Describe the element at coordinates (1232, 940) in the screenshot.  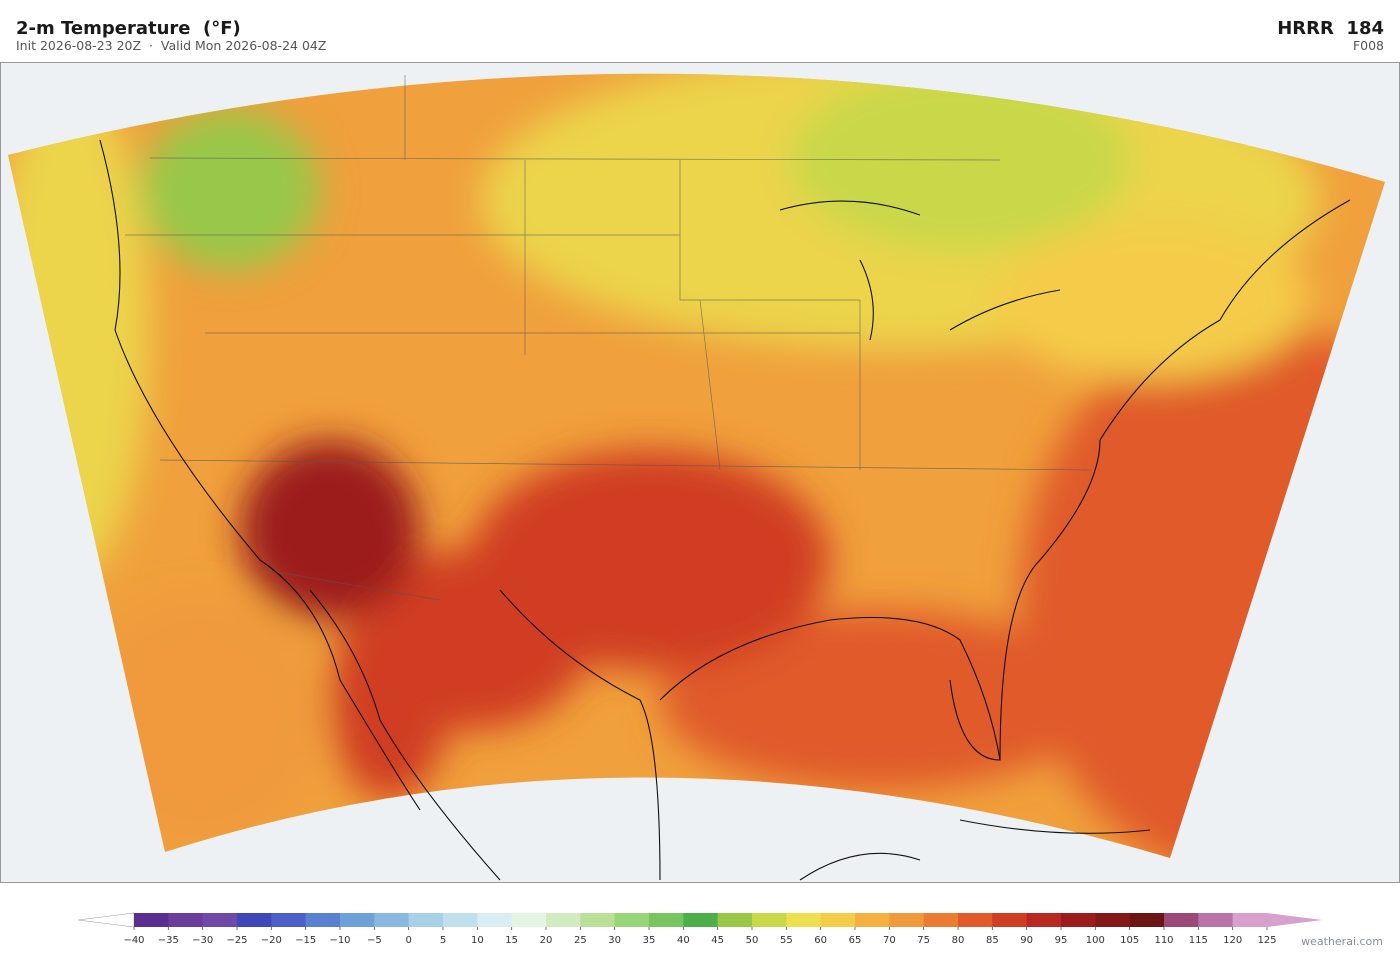
I see `colorbar-tick-label: 120` at that location.